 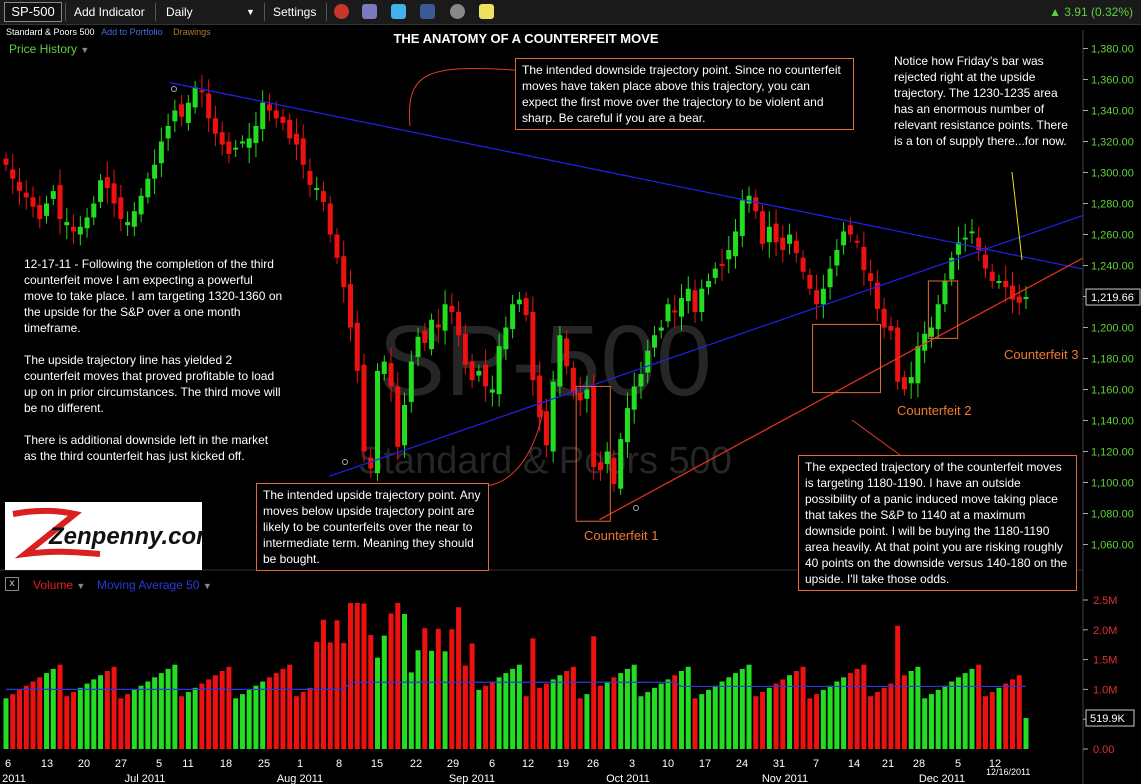 What do you see at coordinates (472, 778) in the screenshot?
I see `month-label: Sep 2011` at bounding box center [472, 778].